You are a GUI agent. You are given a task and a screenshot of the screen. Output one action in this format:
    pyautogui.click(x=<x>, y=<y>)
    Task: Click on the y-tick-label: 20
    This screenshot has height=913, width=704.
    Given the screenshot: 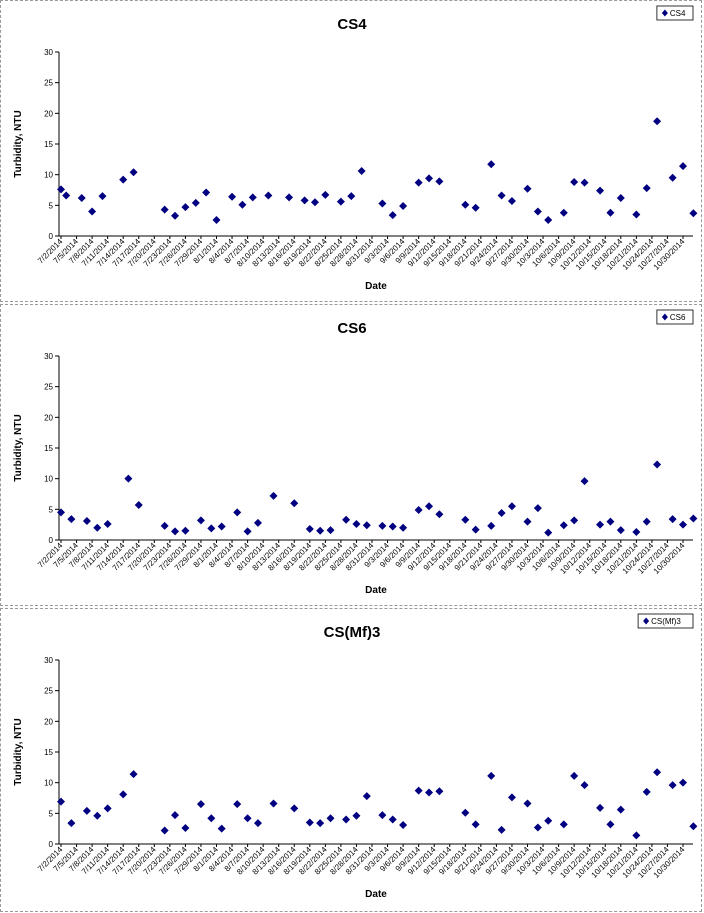 What is the action you would take?
    pyautogui.click(x=48, y=113)
    